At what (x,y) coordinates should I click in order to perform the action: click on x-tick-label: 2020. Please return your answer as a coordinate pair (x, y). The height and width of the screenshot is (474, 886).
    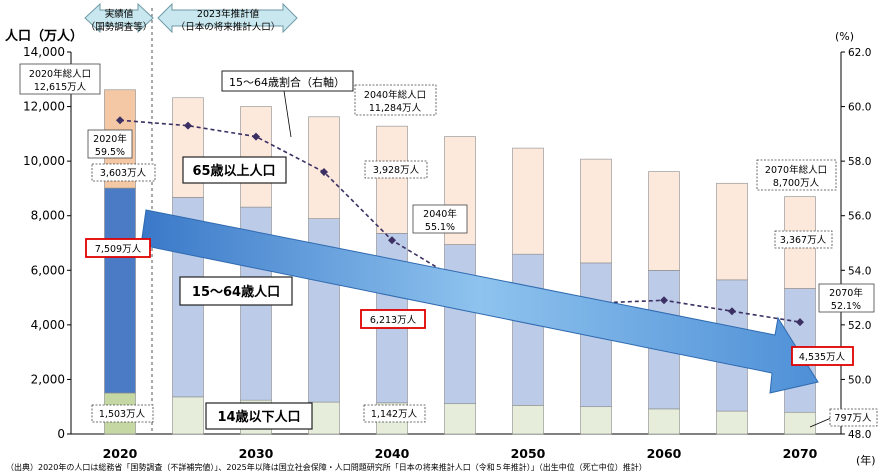
    Looking at the image, I should click on (120, 453).